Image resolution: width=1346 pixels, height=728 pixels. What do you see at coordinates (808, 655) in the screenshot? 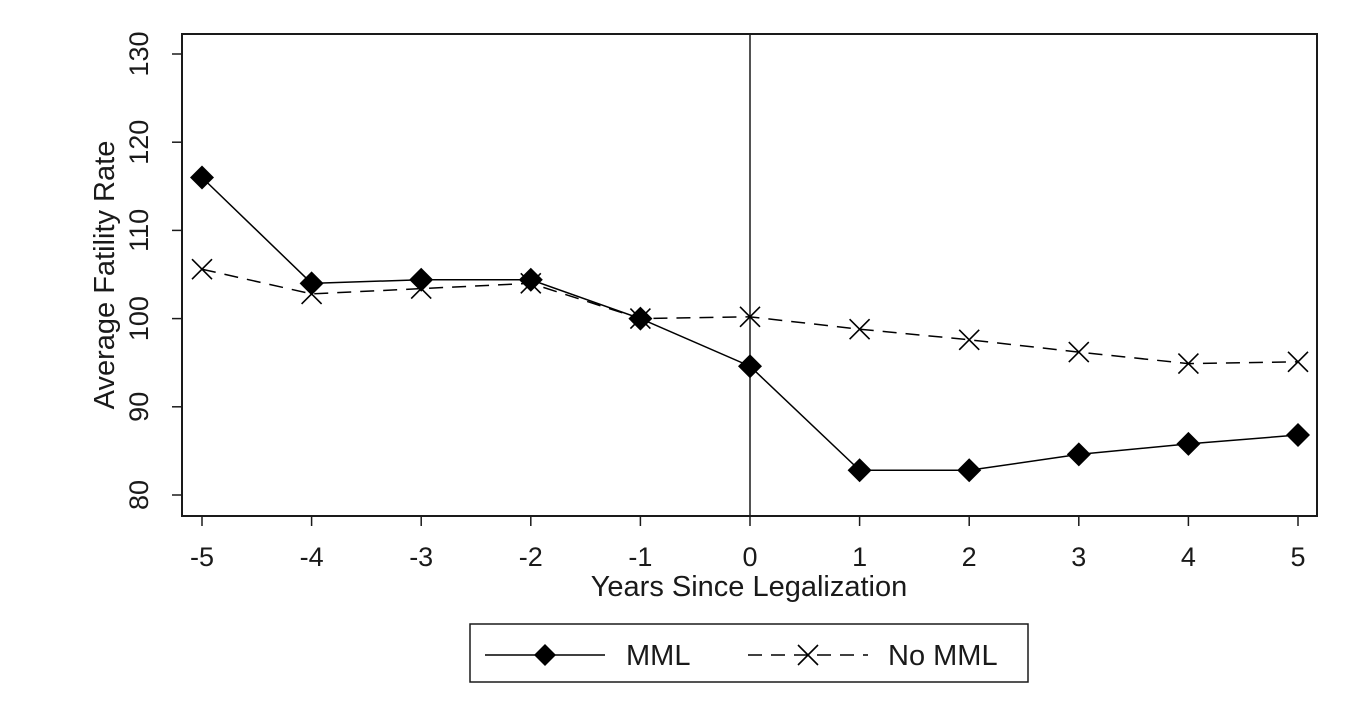
I see `legend-marker-no-mml` at bounding box center [808, 655].